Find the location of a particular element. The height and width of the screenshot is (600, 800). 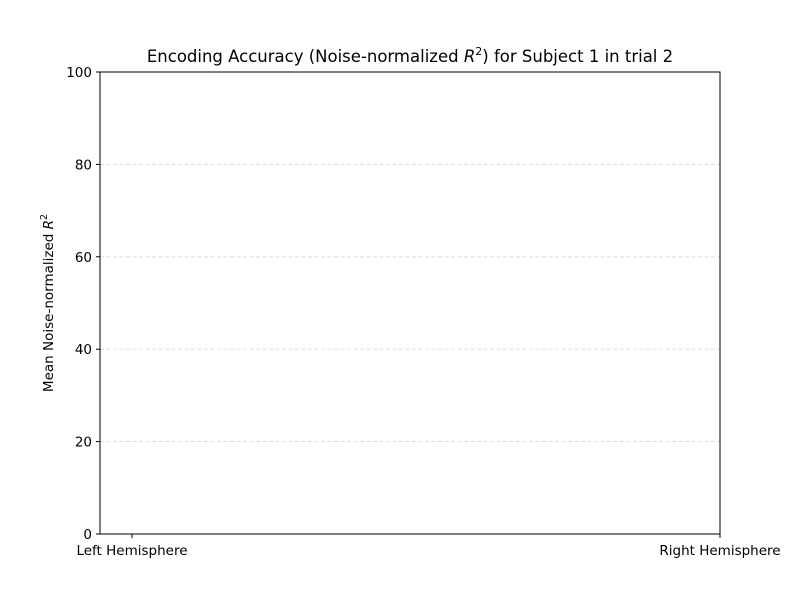

y-tick-label: 80 is located at coordinates (83, 165).